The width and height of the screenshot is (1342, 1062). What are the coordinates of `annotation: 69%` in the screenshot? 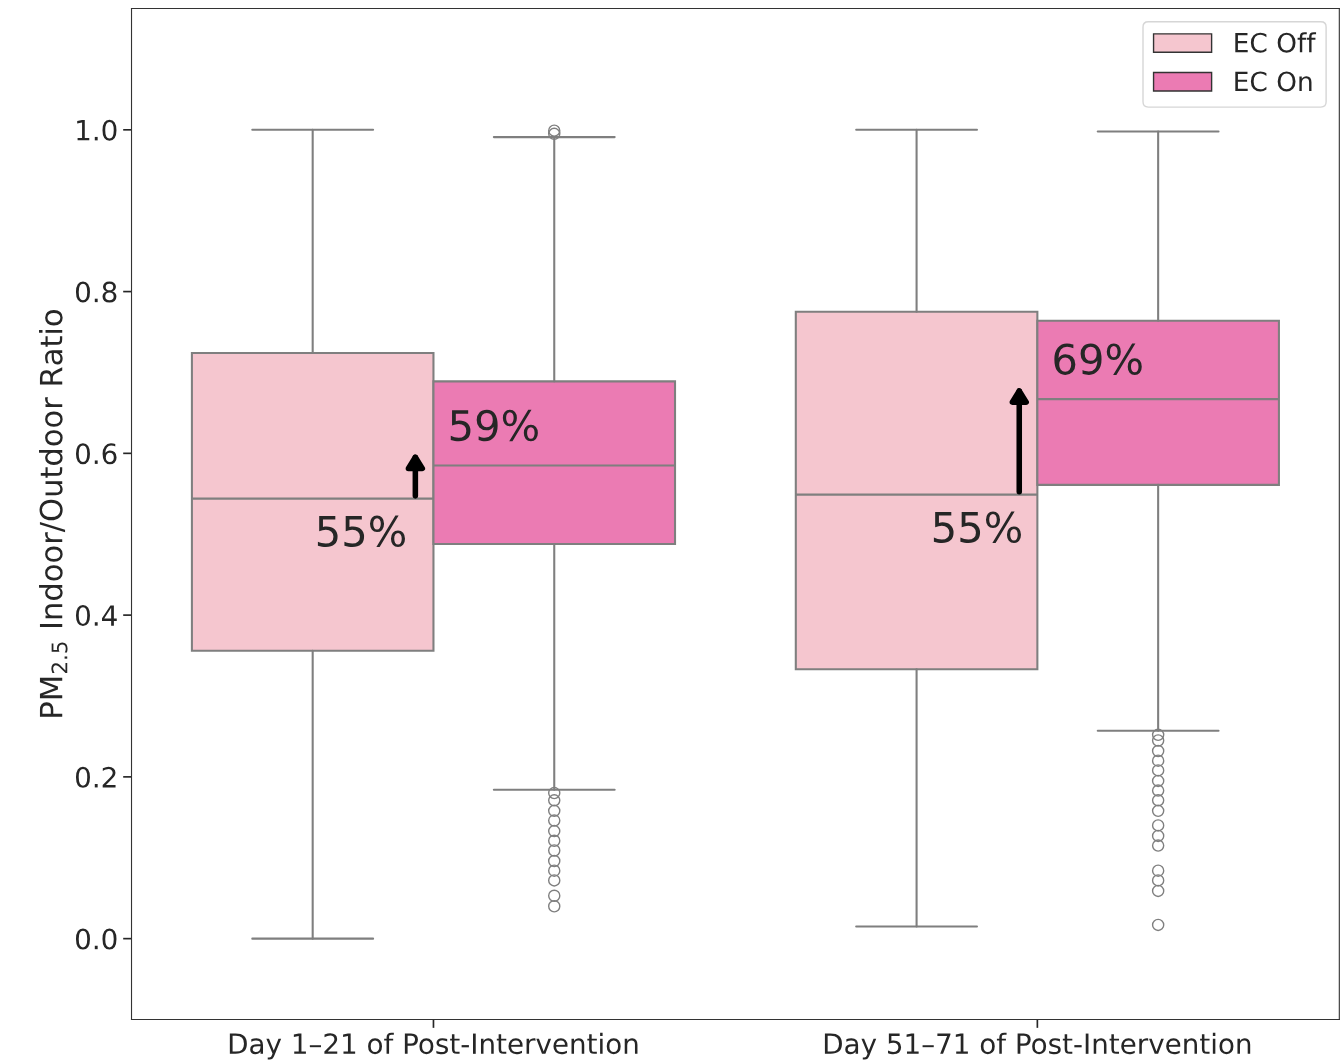 It's located at (1098, 359).